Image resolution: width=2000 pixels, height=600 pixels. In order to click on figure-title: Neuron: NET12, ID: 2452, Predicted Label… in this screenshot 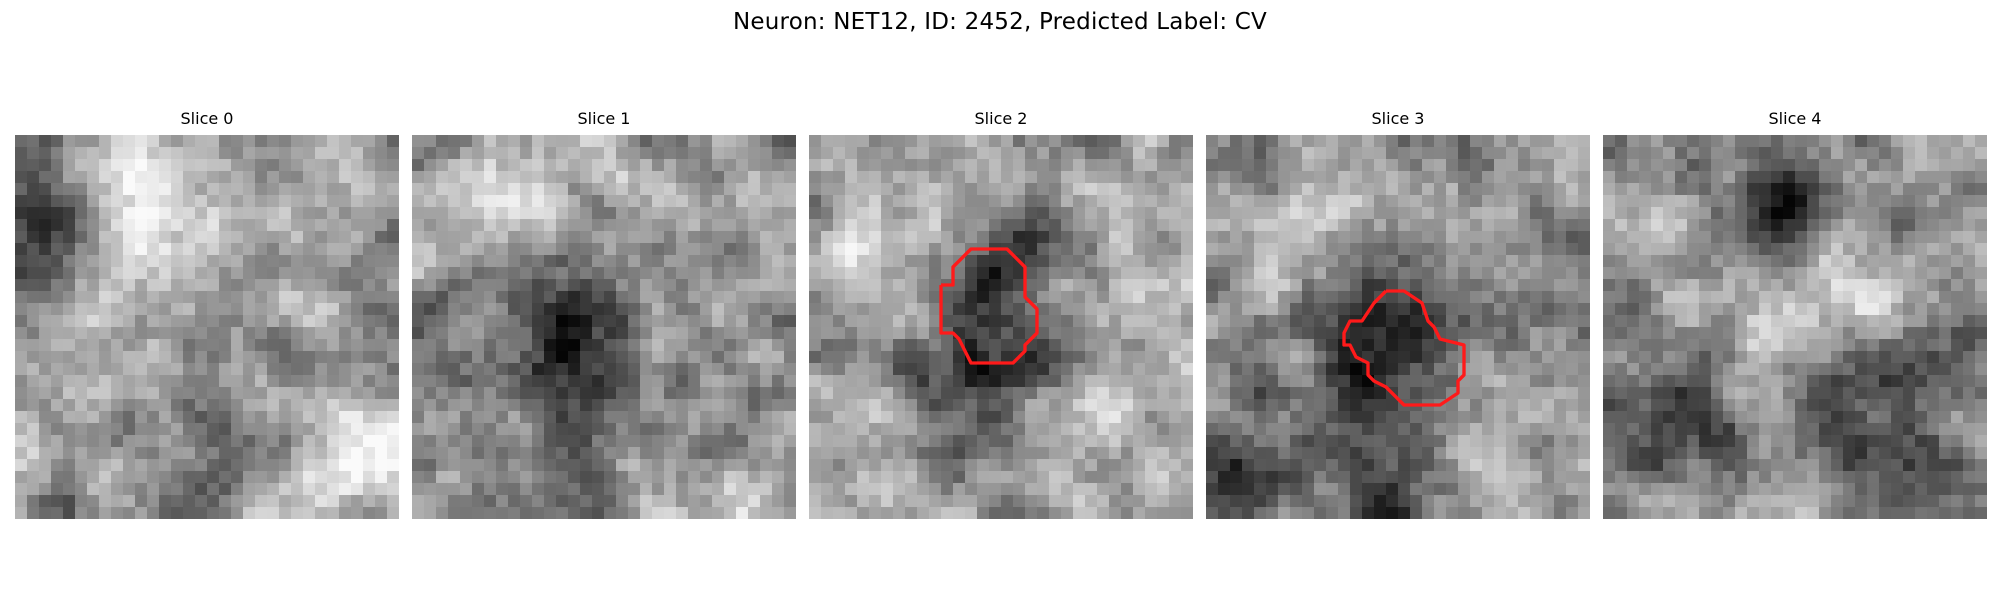, I will do `click(1000, 22)`.